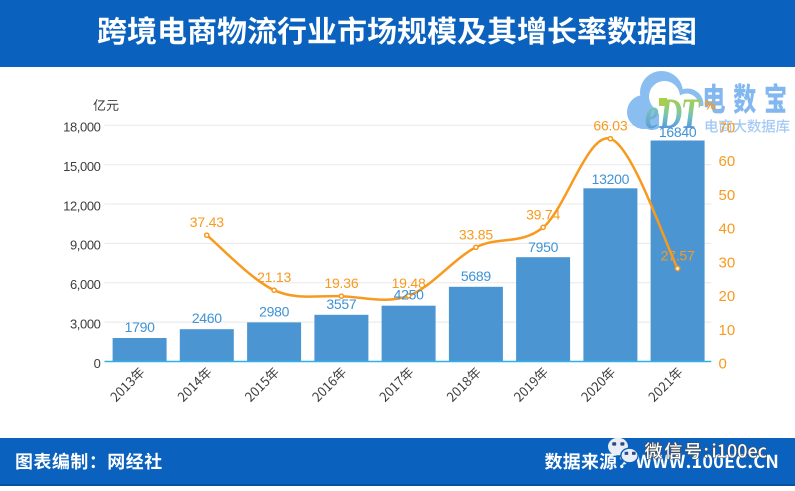  Describe the element at coordinates (611, 179) in the screenshot. I see `svg-text: 13200` at that location.